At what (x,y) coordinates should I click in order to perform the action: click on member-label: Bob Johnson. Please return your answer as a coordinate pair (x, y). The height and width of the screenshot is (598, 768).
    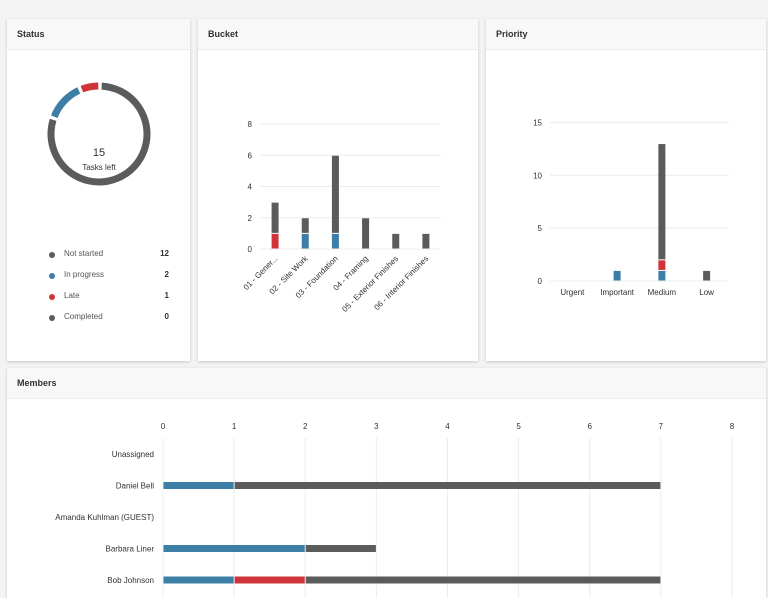
    Looking at the image, I should click on (130, 580).